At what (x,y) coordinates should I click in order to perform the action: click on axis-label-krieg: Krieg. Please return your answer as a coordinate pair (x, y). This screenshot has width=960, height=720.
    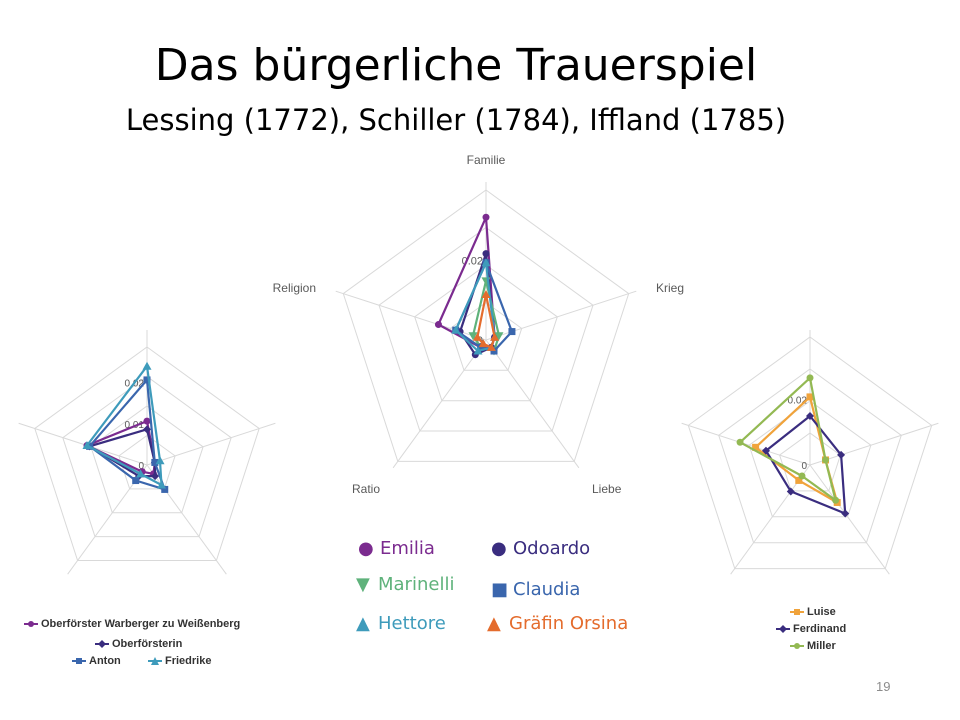
    Looking at the image, I should click on (670, 288).